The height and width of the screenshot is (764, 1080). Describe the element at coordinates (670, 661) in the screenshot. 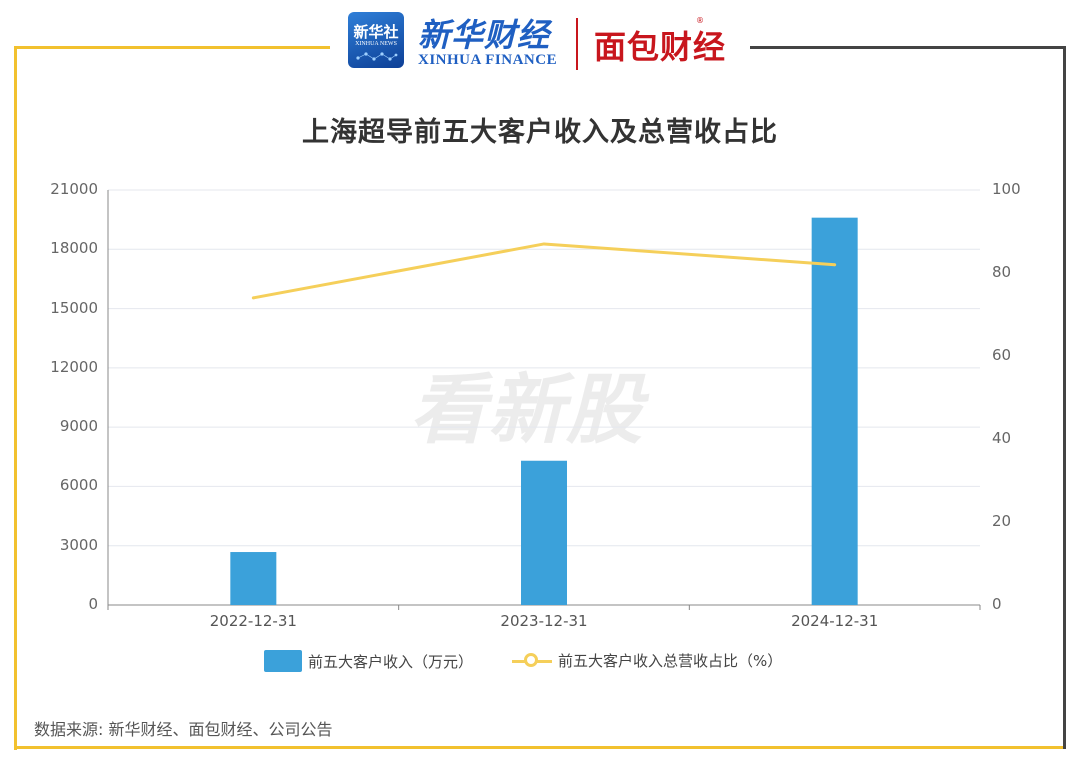

I see `legend-line-label: 前五大客户收入总营收占比（%）` at that location.